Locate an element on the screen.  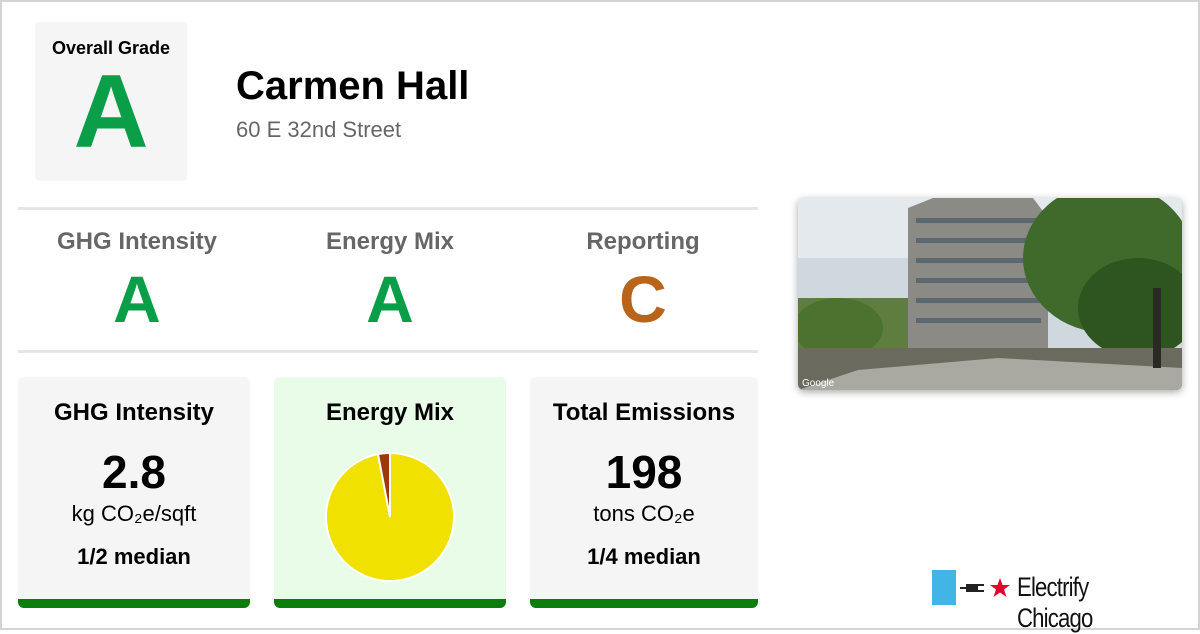
brand-name: Electrify Chicago is located at coordinates (1055, 602).